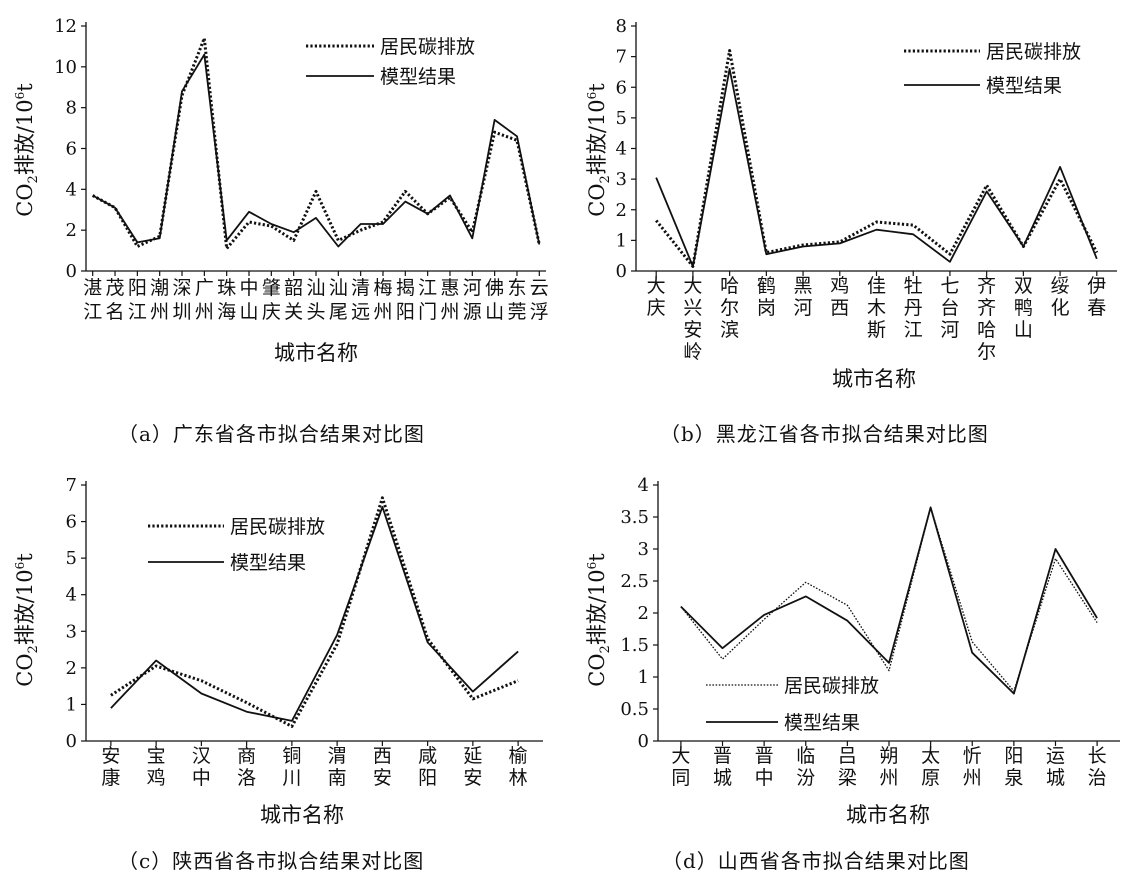  I want to click on x-tick-label: 潮, so click(159, 288).